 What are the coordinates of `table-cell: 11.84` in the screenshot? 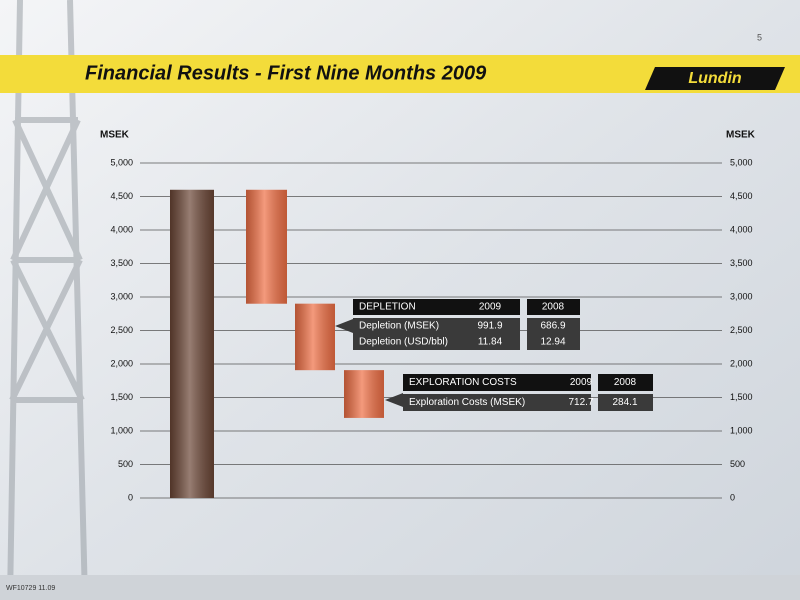 It's located at (490, 342).